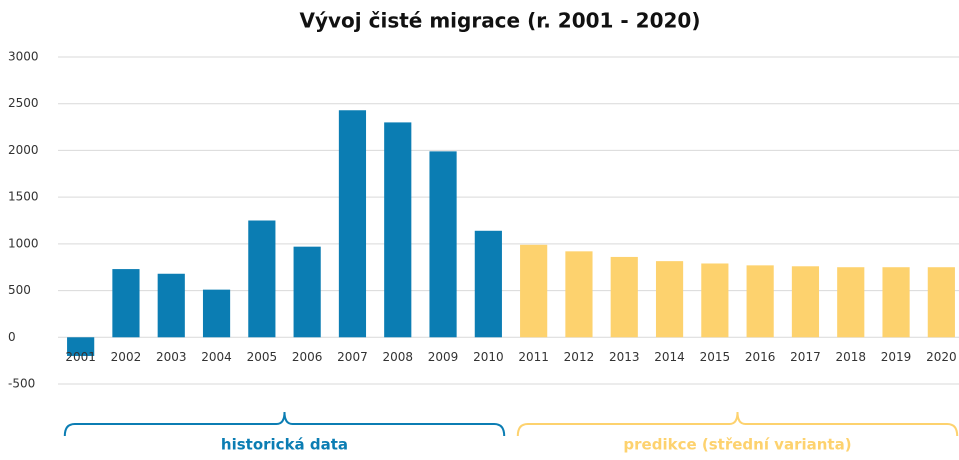 This screenshot has height=460, width=959. Describe the element at coordinates (941, 357) in the screenshot. I see `x-tick-label: 2020` at that location.